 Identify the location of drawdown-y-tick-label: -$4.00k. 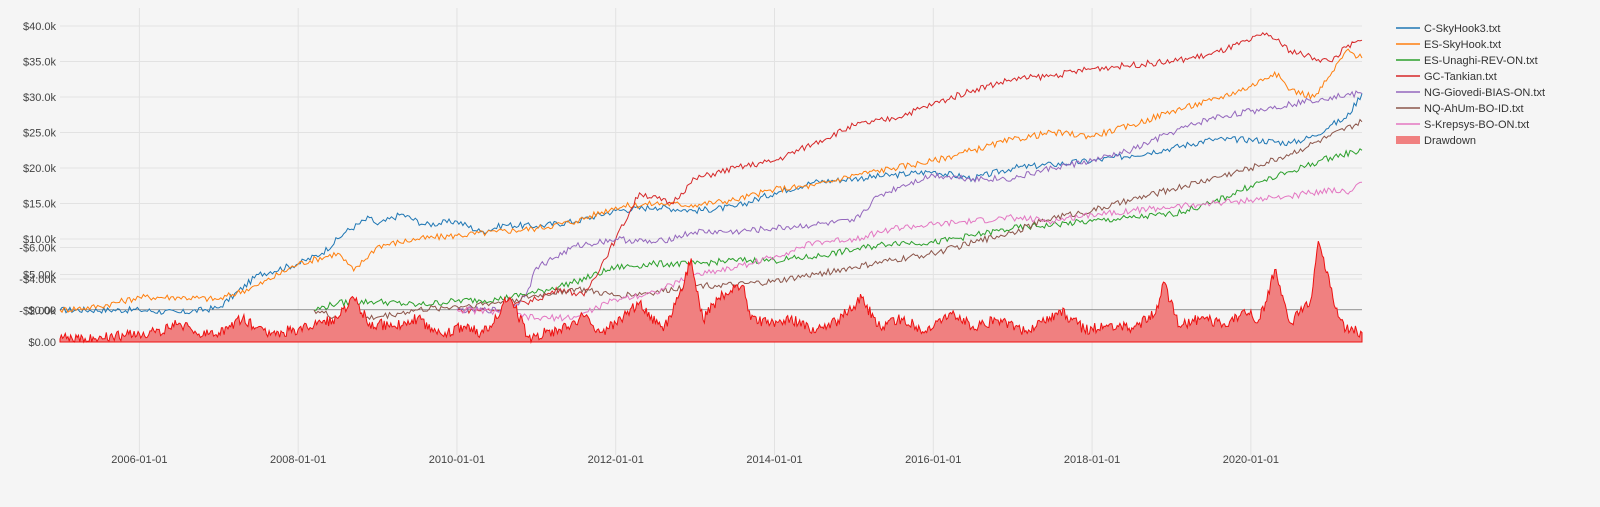
(37, 280).